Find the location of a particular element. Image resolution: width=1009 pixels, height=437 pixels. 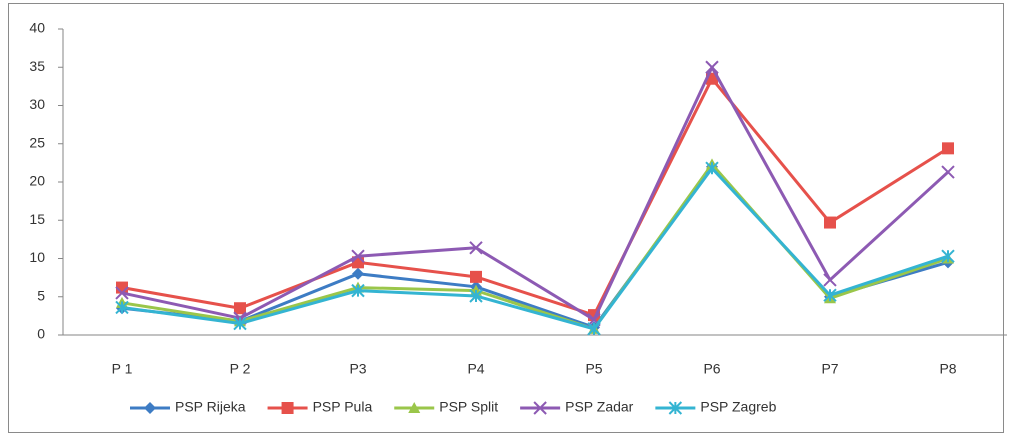

y-tick-label: 25 is located at coordinates (37, 142).